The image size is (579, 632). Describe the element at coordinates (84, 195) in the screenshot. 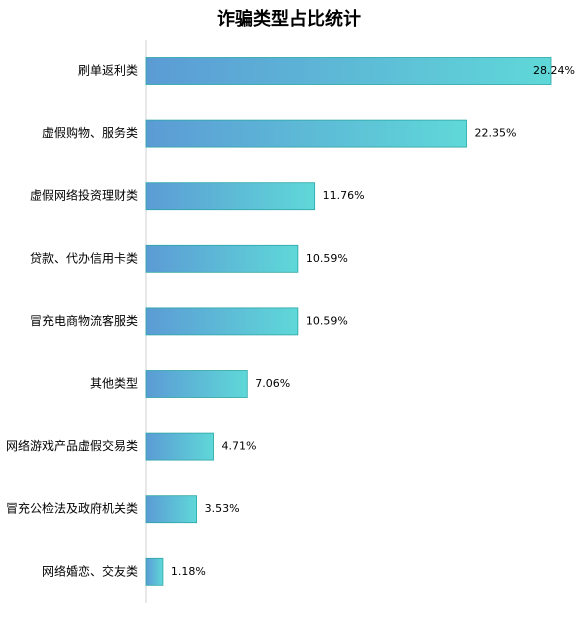

I see `category-label: 虚假网络投资理财类` at that location.